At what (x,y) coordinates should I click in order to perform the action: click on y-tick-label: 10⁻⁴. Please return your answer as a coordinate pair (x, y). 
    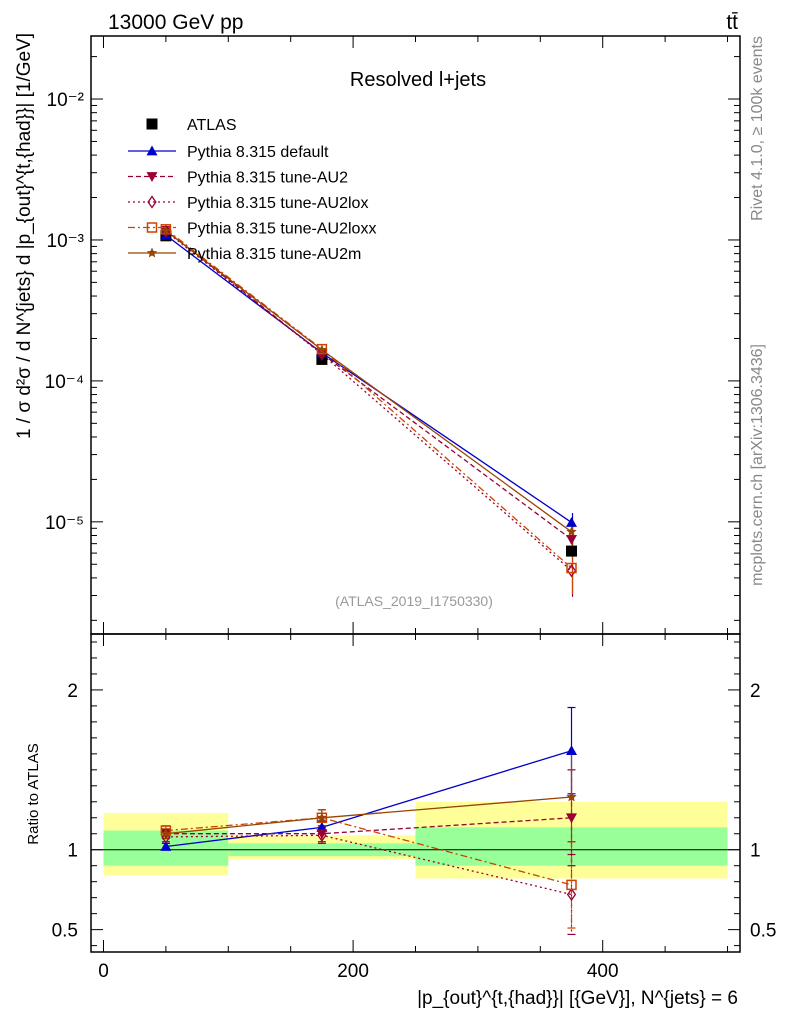
    Looking at the image, I should click on (64, 382).